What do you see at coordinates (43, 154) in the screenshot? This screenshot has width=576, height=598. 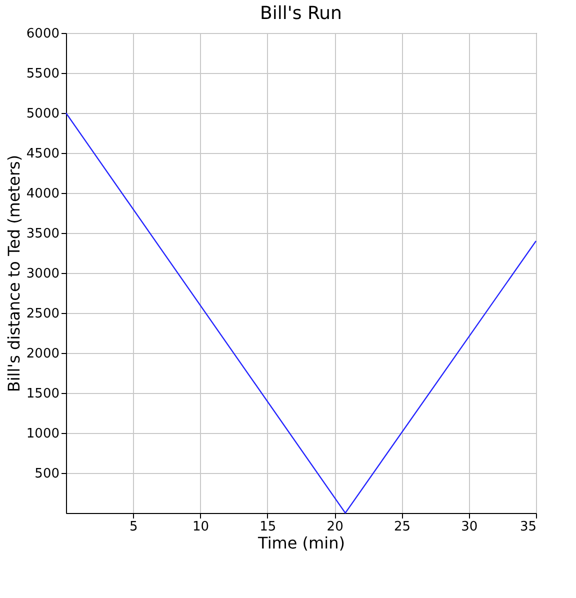 I see `y-tick-label: 4500` at bounding box center [43, 154].